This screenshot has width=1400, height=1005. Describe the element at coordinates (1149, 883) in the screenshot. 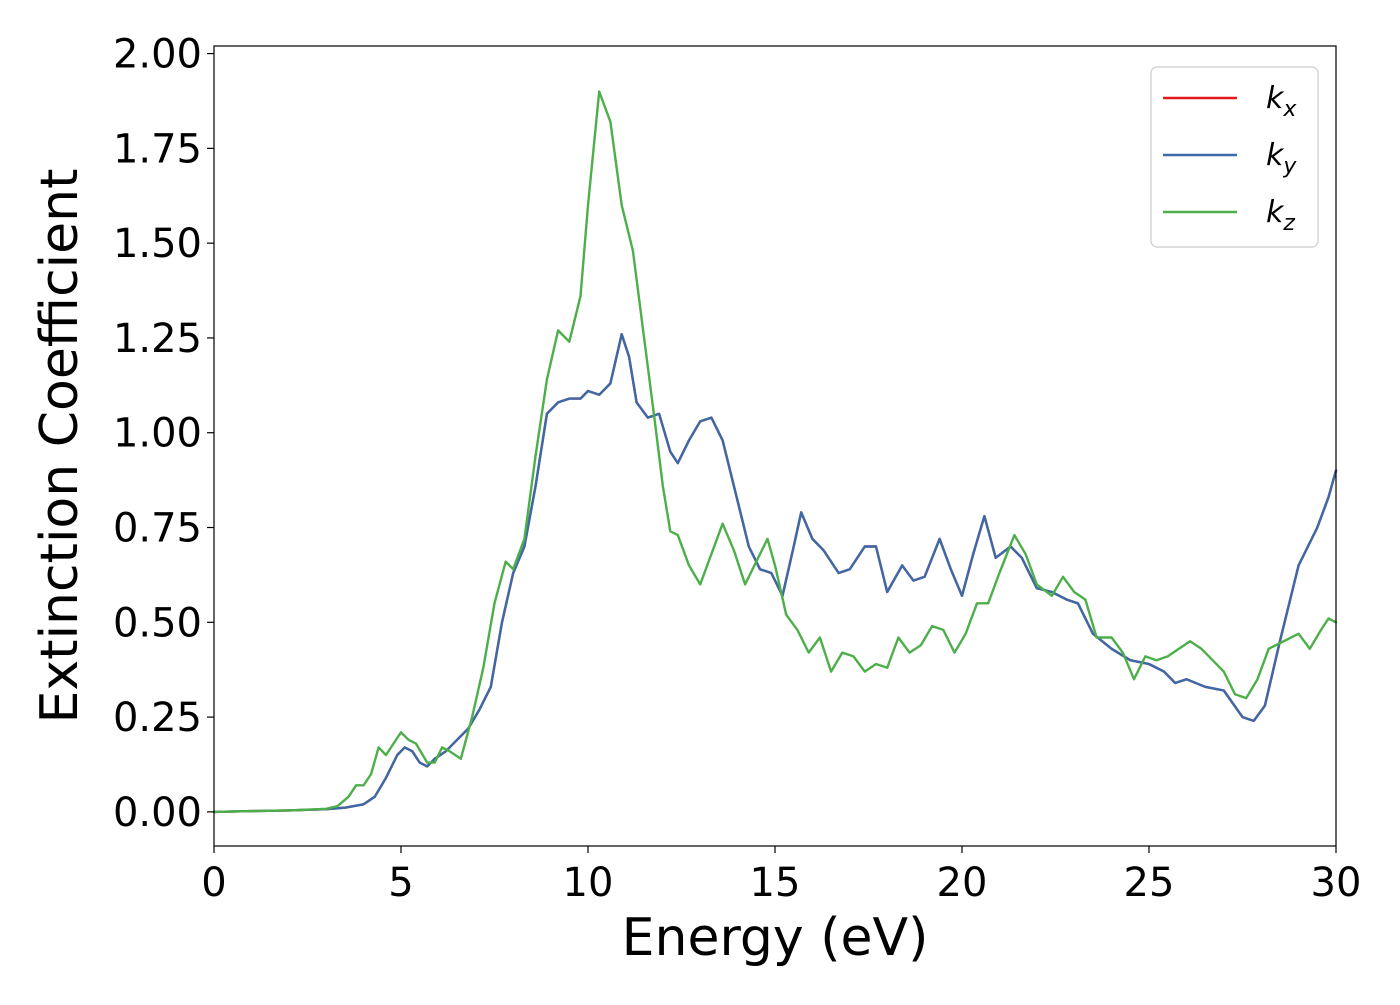

I see `x-tick-label: 25` at that location.